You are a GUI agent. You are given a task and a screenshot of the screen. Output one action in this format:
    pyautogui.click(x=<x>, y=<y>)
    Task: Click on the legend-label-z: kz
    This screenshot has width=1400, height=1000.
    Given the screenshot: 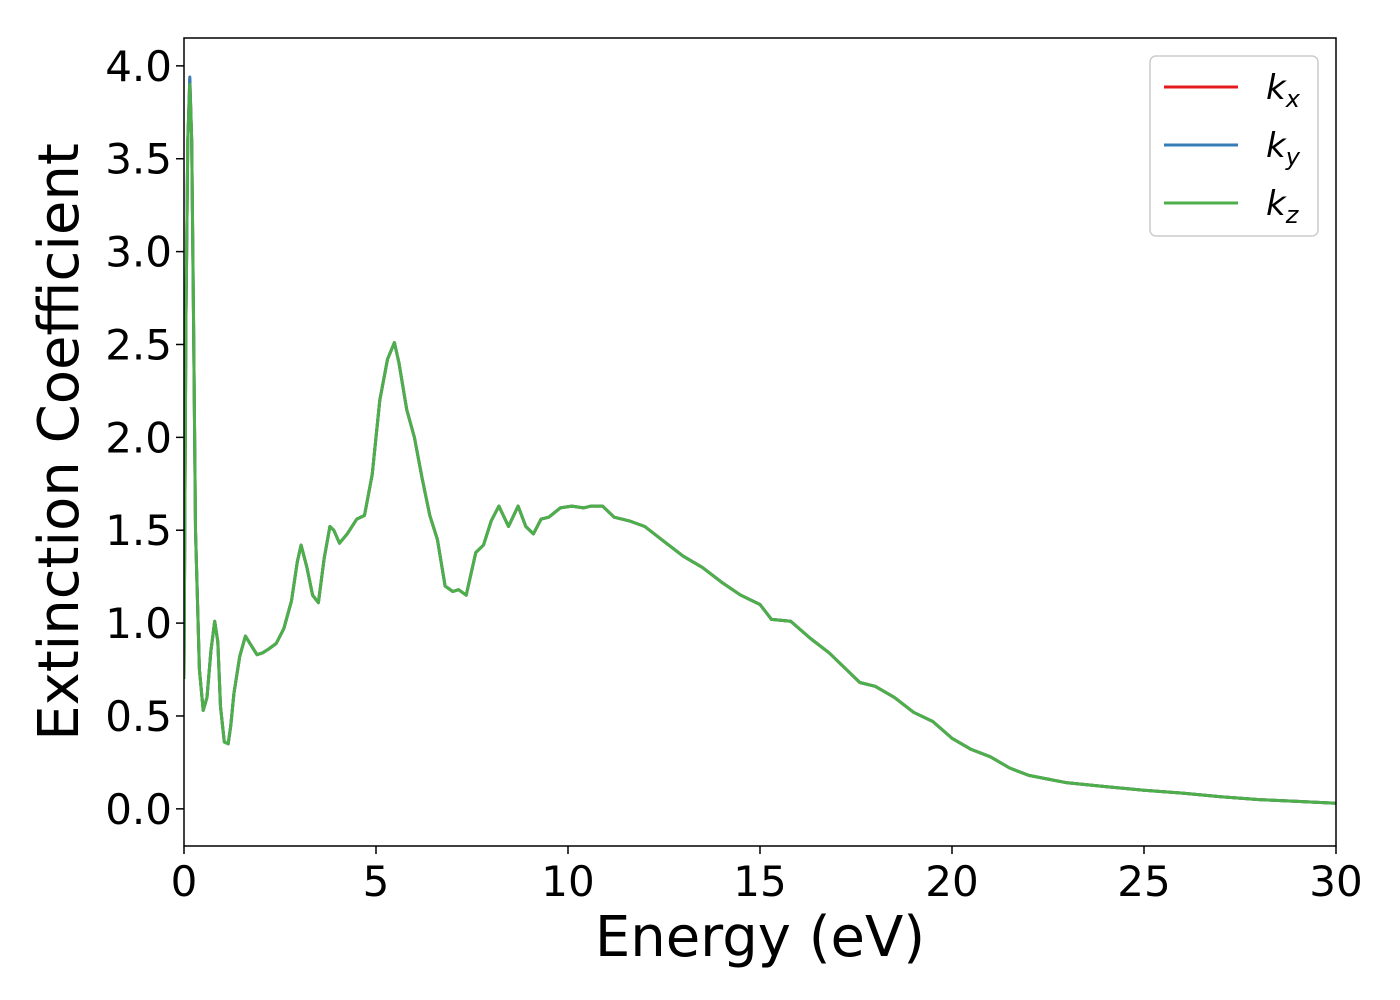 What is the action you would take?
    pyautogui.click(x=1283, y=206)
    